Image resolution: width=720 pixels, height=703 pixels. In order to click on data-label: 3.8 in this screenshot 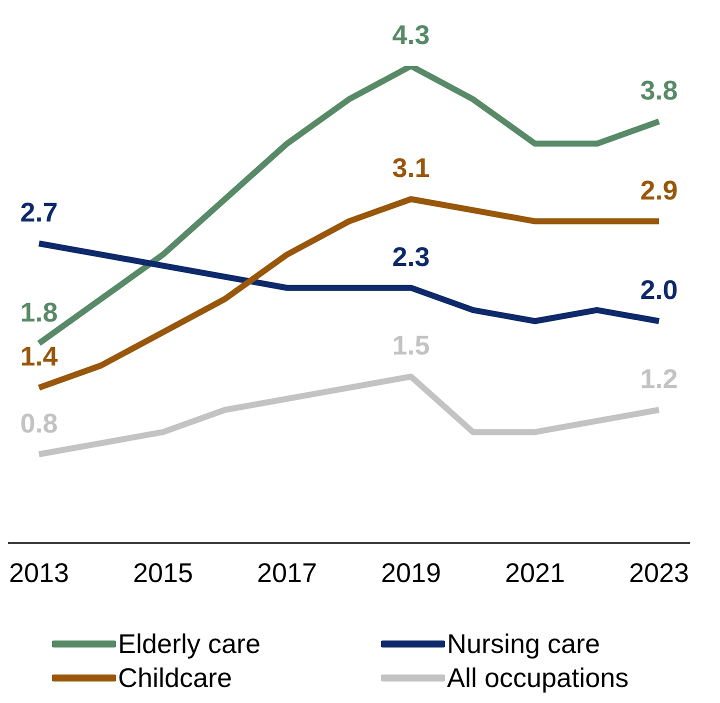, I will do `click(659, 90)`.